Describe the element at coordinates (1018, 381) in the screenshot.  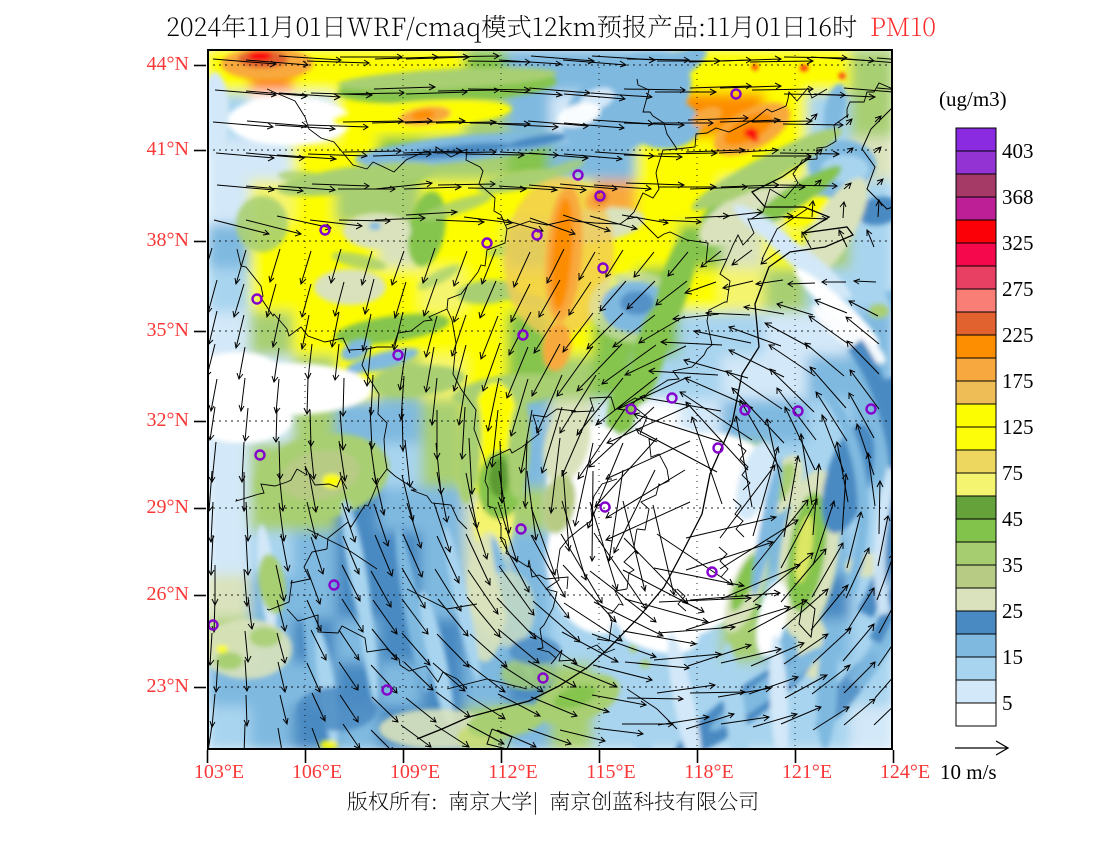
I see `svg-text: 175` at that location.